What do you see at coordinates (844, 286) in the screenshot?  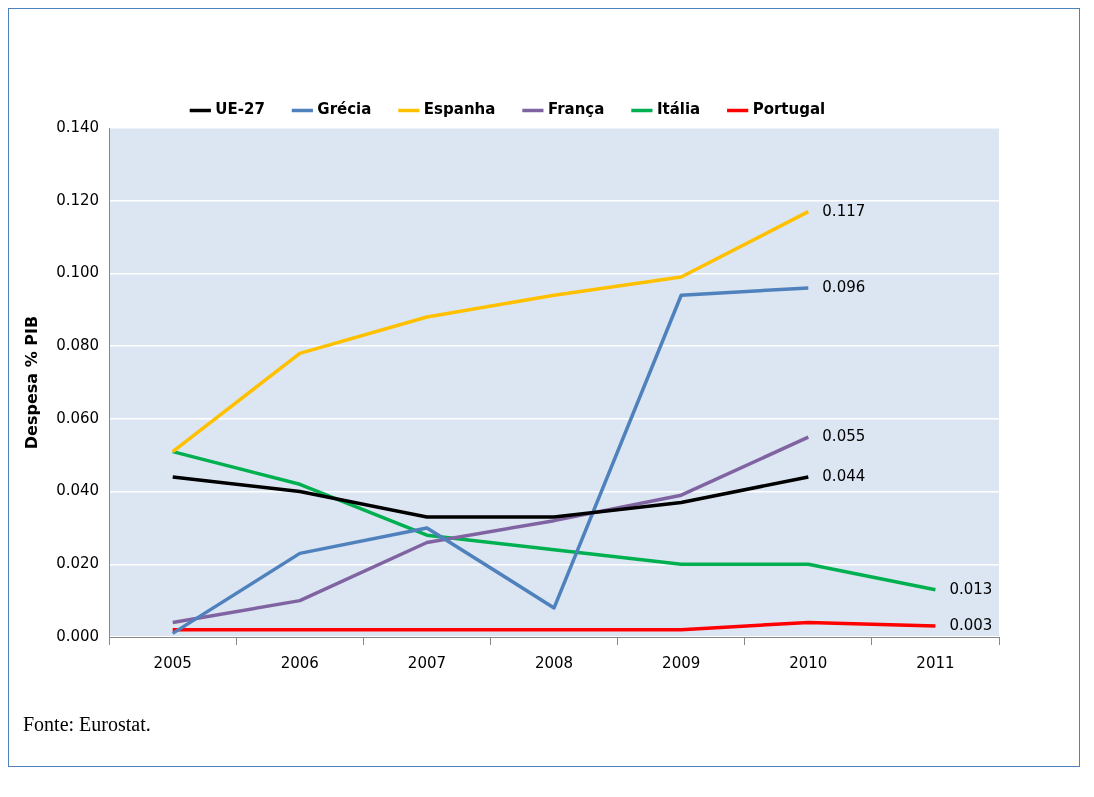 I see `data-label: 0.096` at bounding box center [844, 286].